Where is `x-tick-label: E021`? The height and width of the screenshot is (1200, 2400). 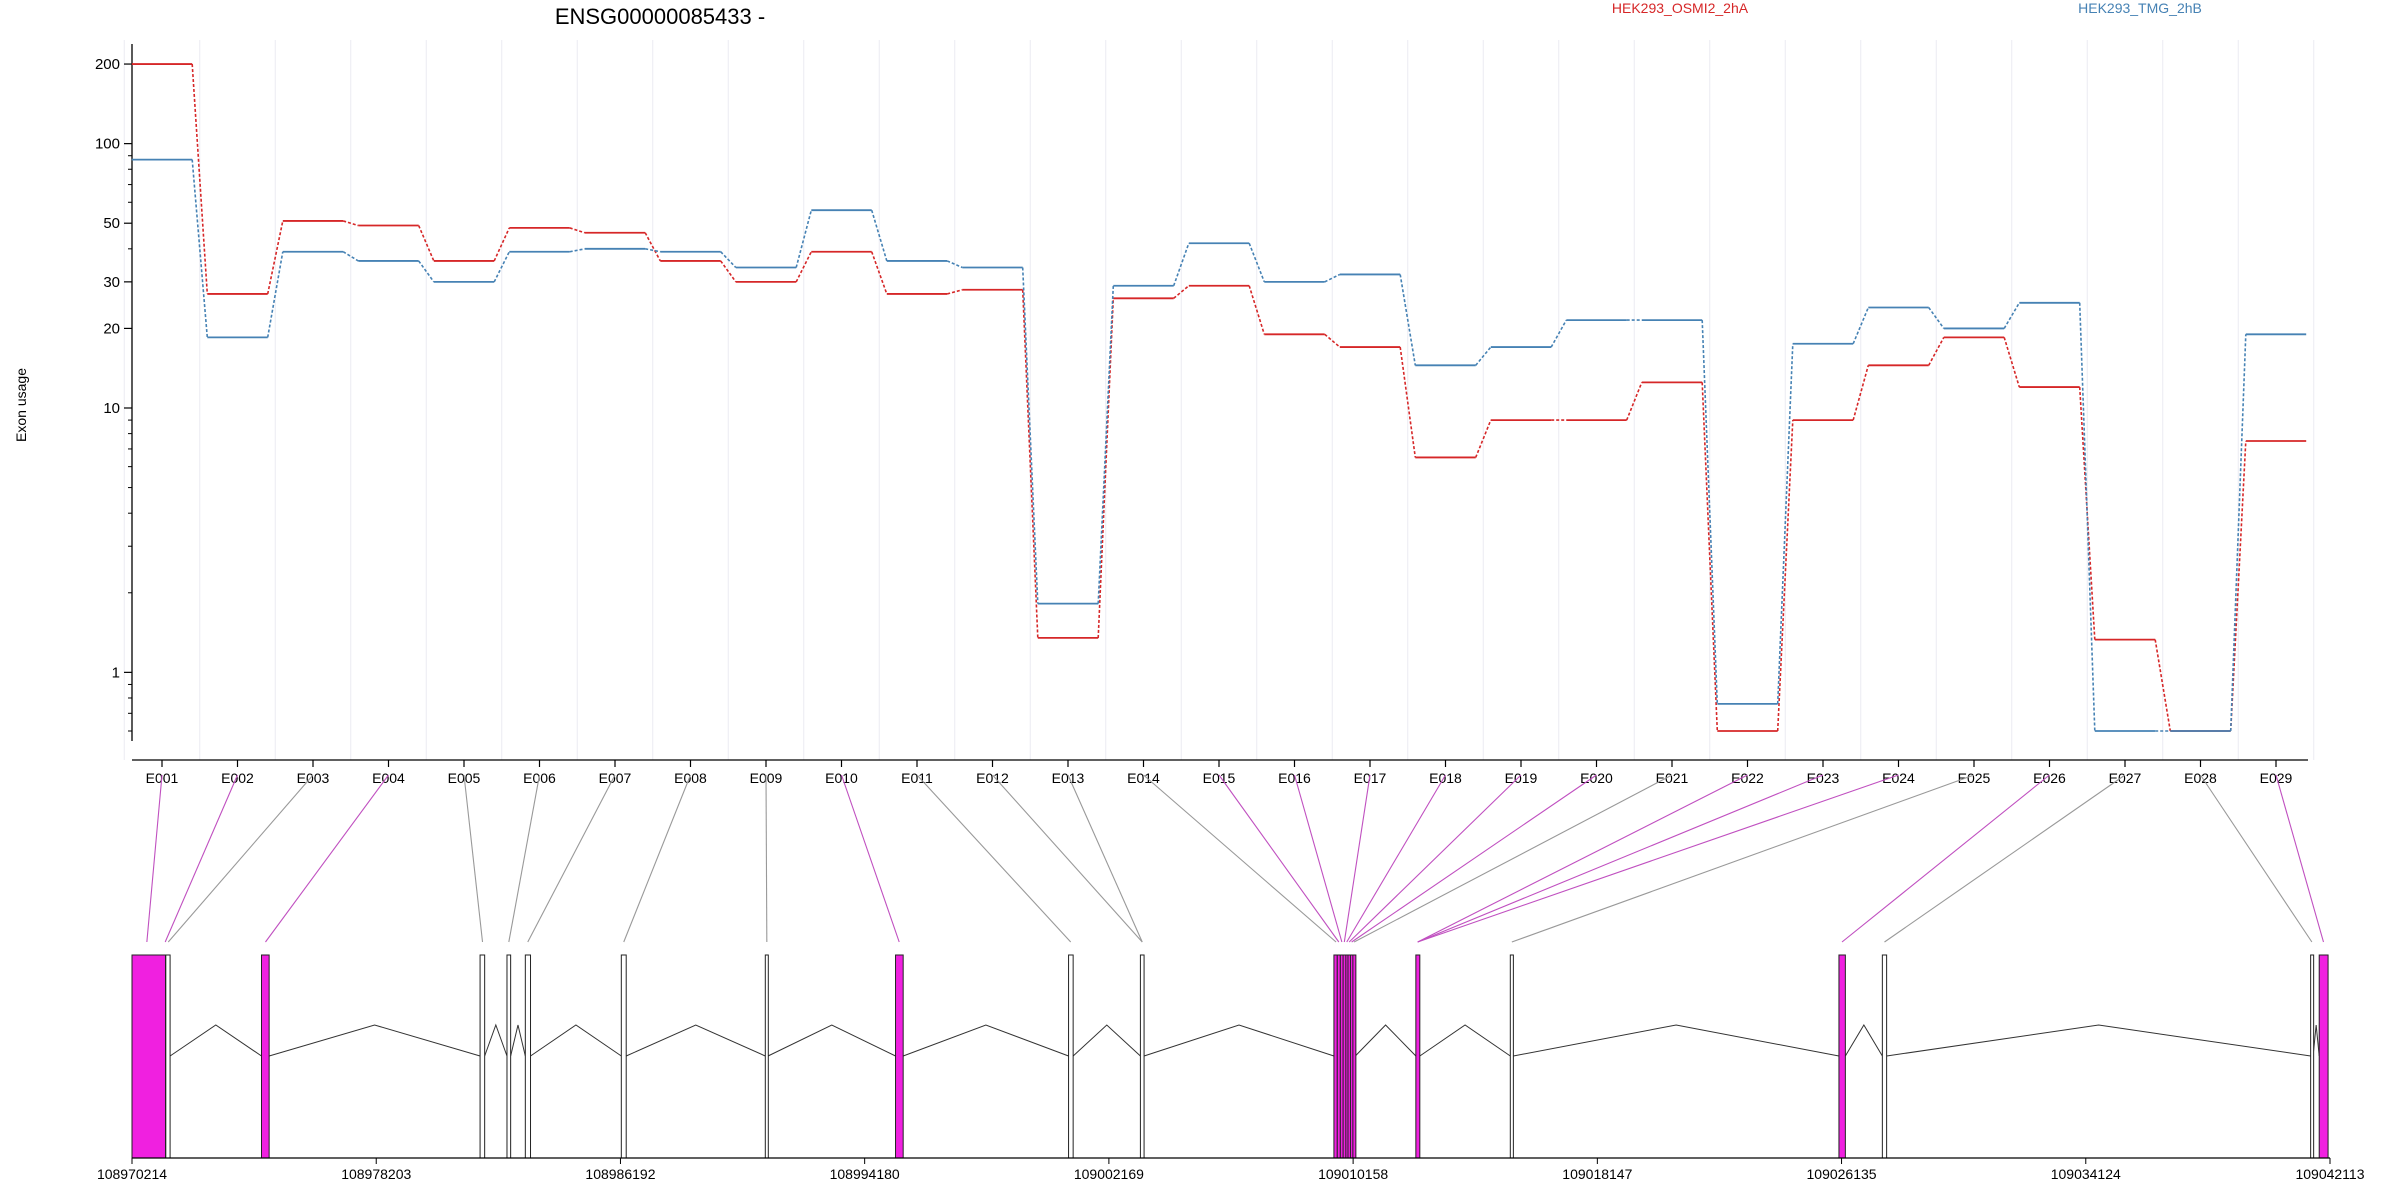 x-tick-label: E021 is located at coordinates (1672, 778).